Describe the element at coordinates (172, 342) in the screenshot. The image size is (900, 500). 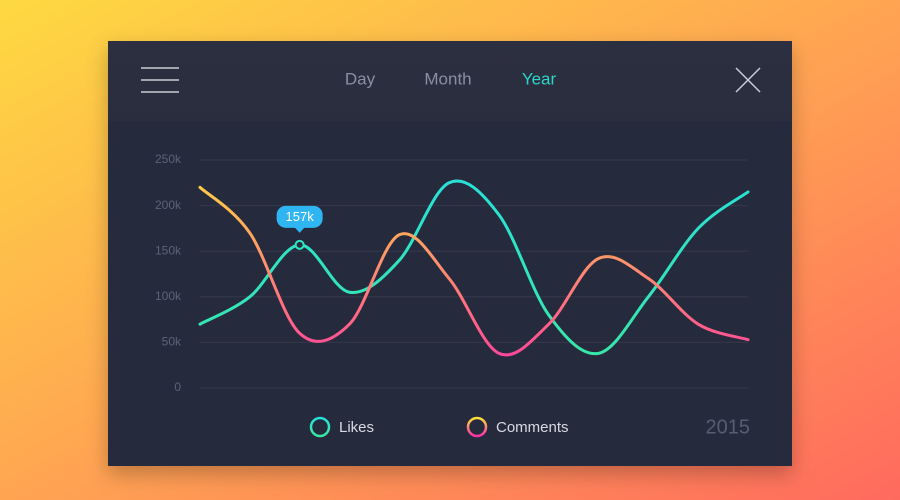
I see `y-tick-label: 50k` at that location.